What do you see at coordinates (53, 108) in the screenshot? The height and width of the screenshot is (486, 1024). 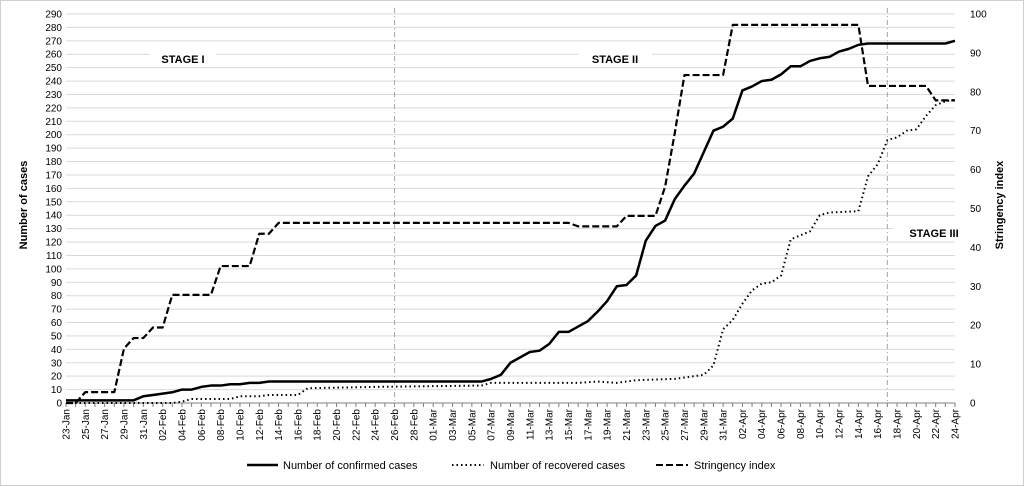 I see `y-tick-label: 220` at bounding box center [53, 108].